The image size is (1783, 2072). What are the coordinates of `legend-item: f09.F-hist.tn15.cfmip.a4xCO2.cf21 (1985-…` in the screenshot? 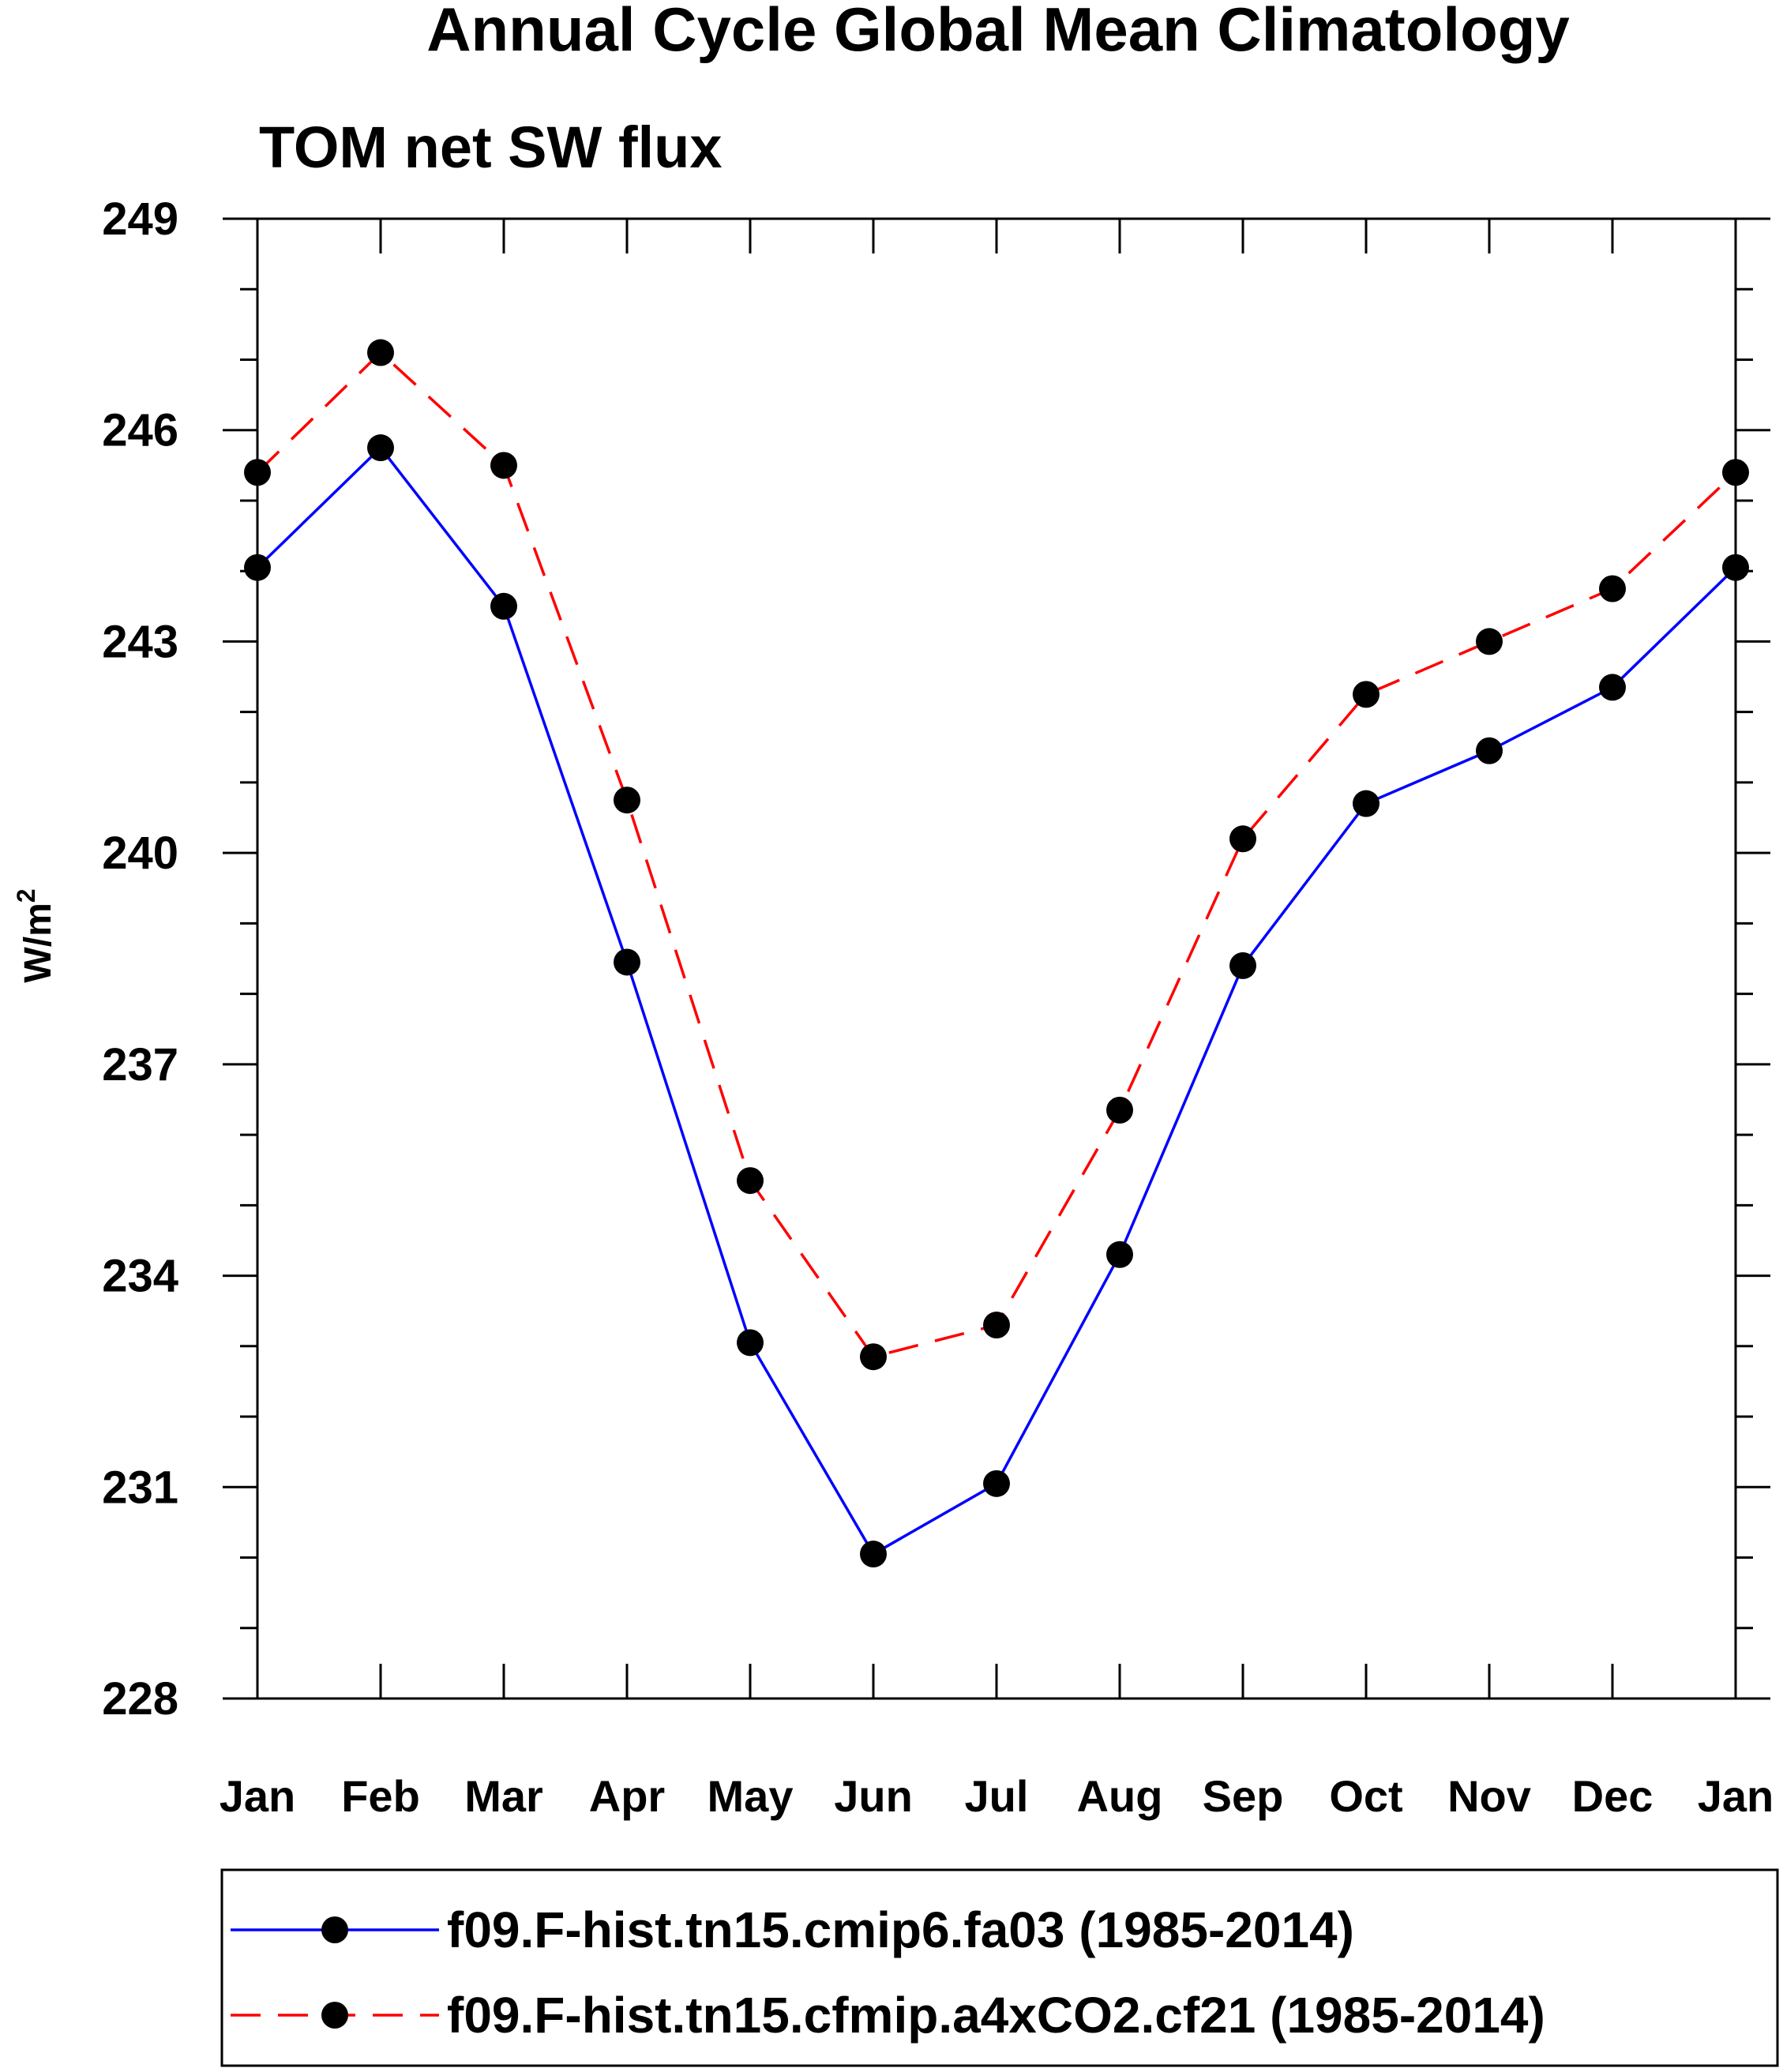 It's located at (888, 2015).